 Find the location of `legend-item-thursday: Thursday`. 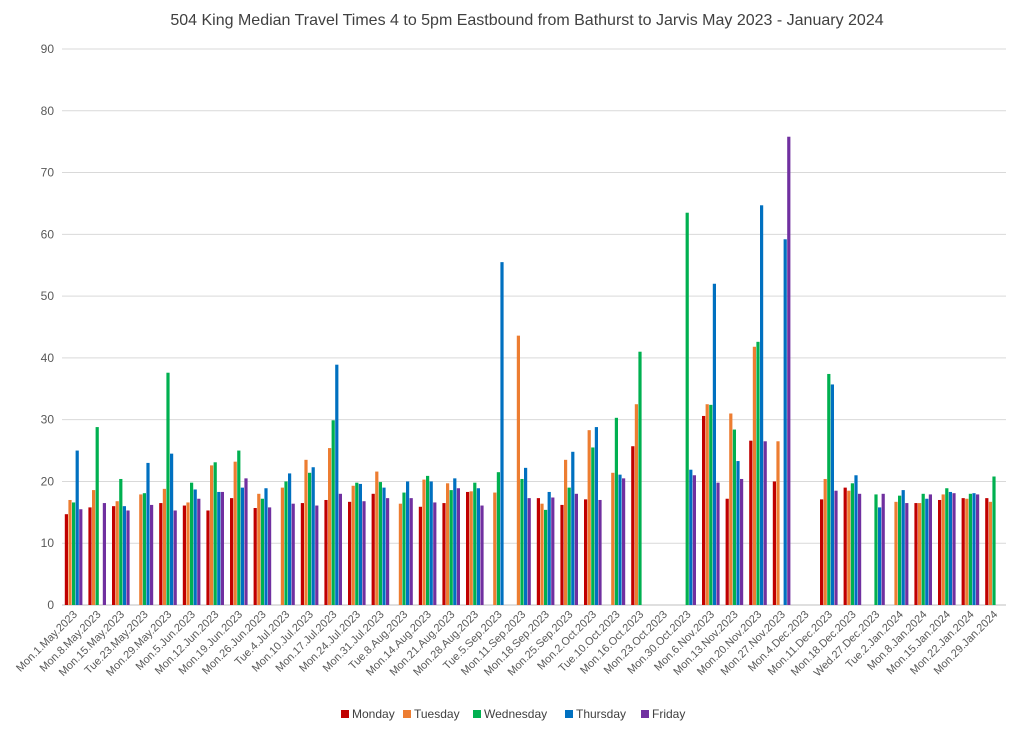

legend-item-thursday: Thursday is located at coordinates (595, 714).